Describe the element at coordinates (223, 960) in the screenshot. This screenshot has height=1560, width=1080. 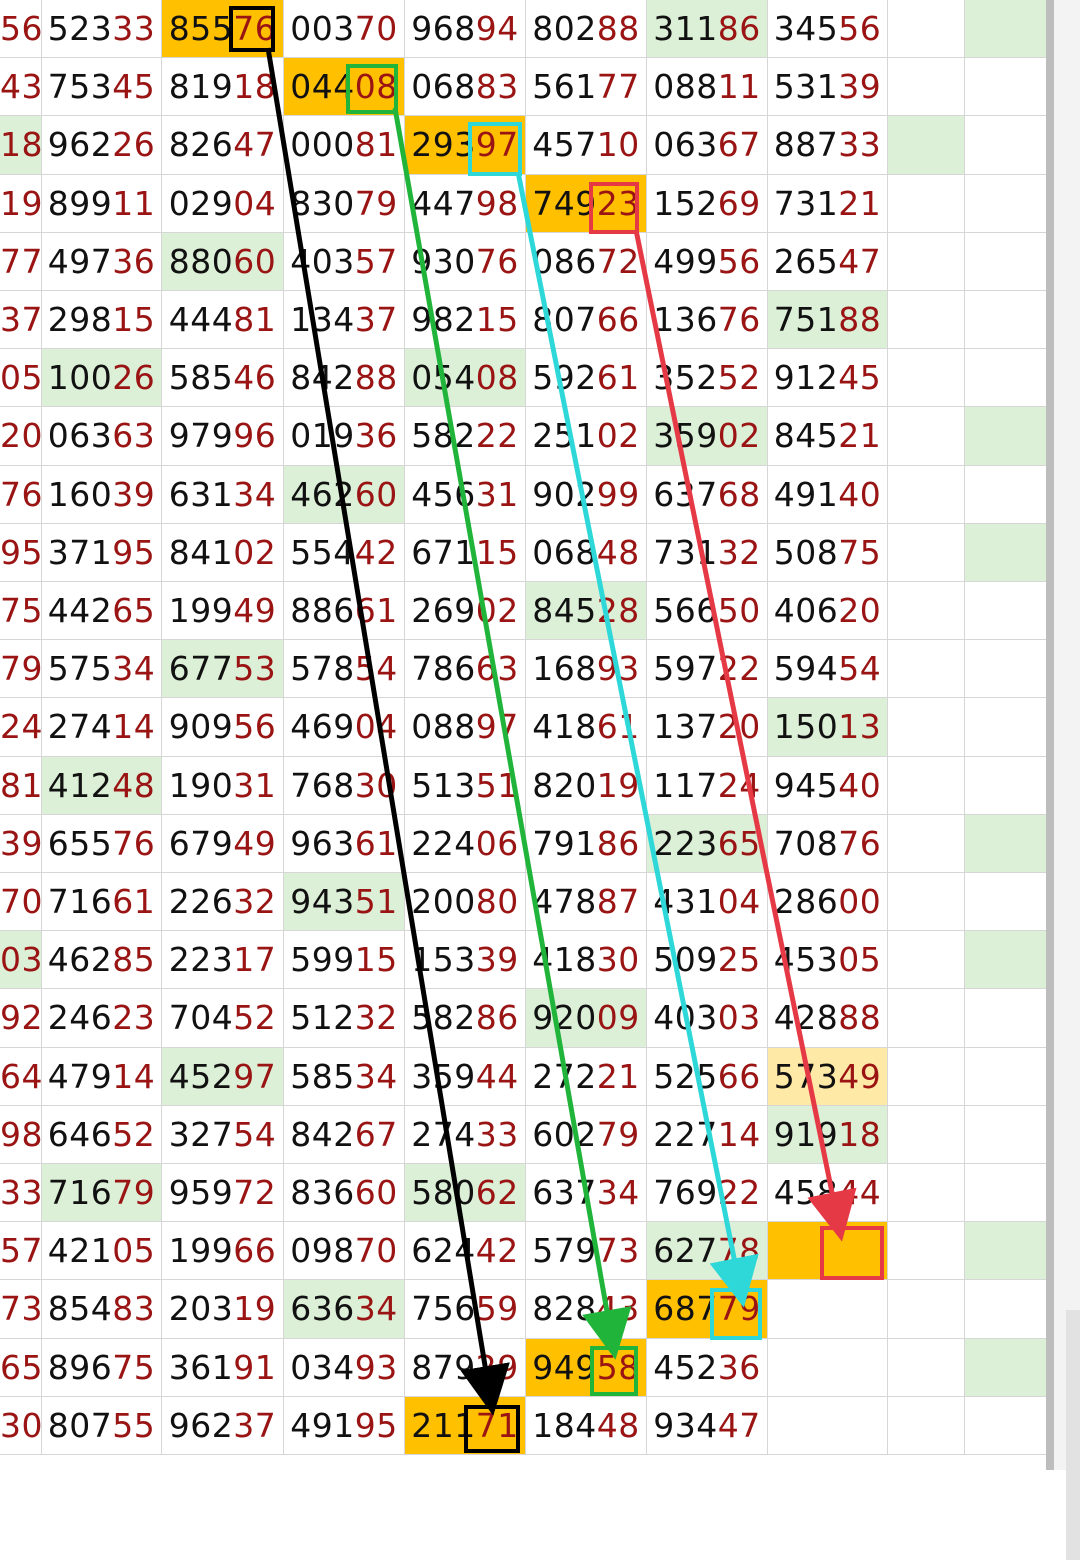
I see `grid-cell: 22317` at that location.